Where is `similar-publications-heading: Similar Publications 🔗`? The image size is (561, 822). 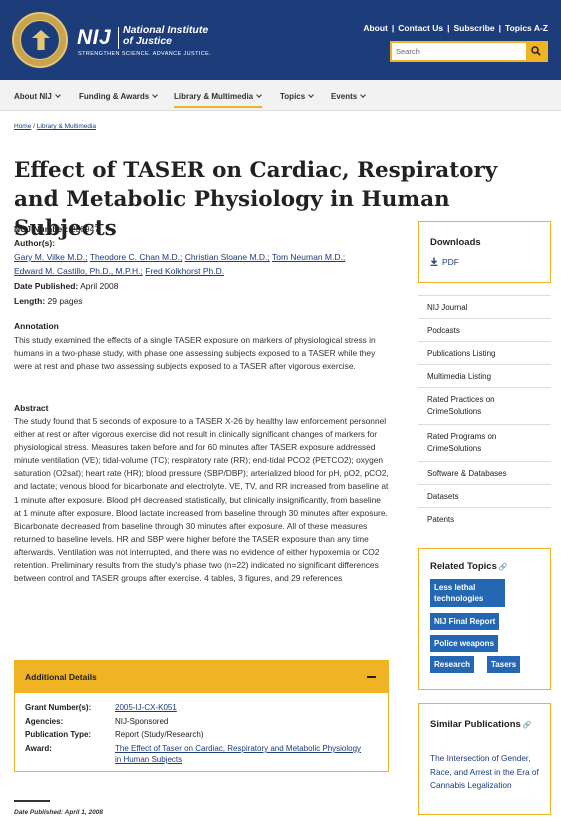 similar-publications-heading: Similar Publications 🔗 is located at coordinates (485, 725).